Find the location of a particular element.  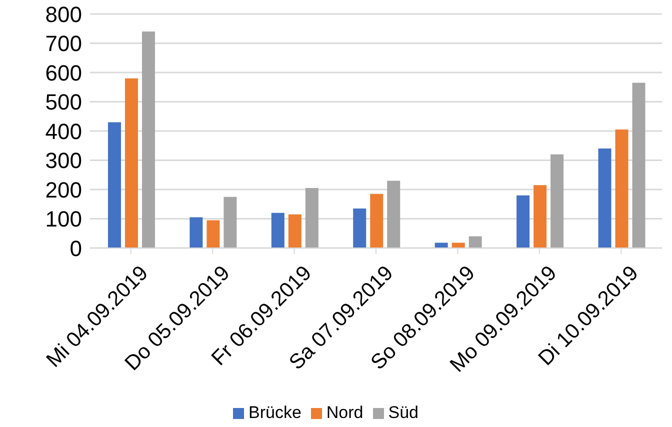

y-tick-label: 800 is located at coordinates (63, 14).